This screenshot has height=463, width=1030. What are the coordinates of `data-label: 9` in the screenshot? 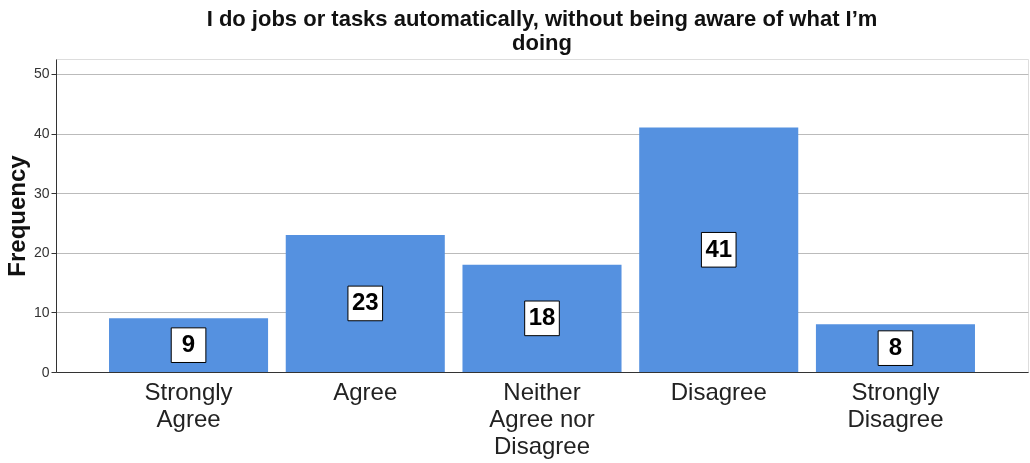 It's located at (188, 344).